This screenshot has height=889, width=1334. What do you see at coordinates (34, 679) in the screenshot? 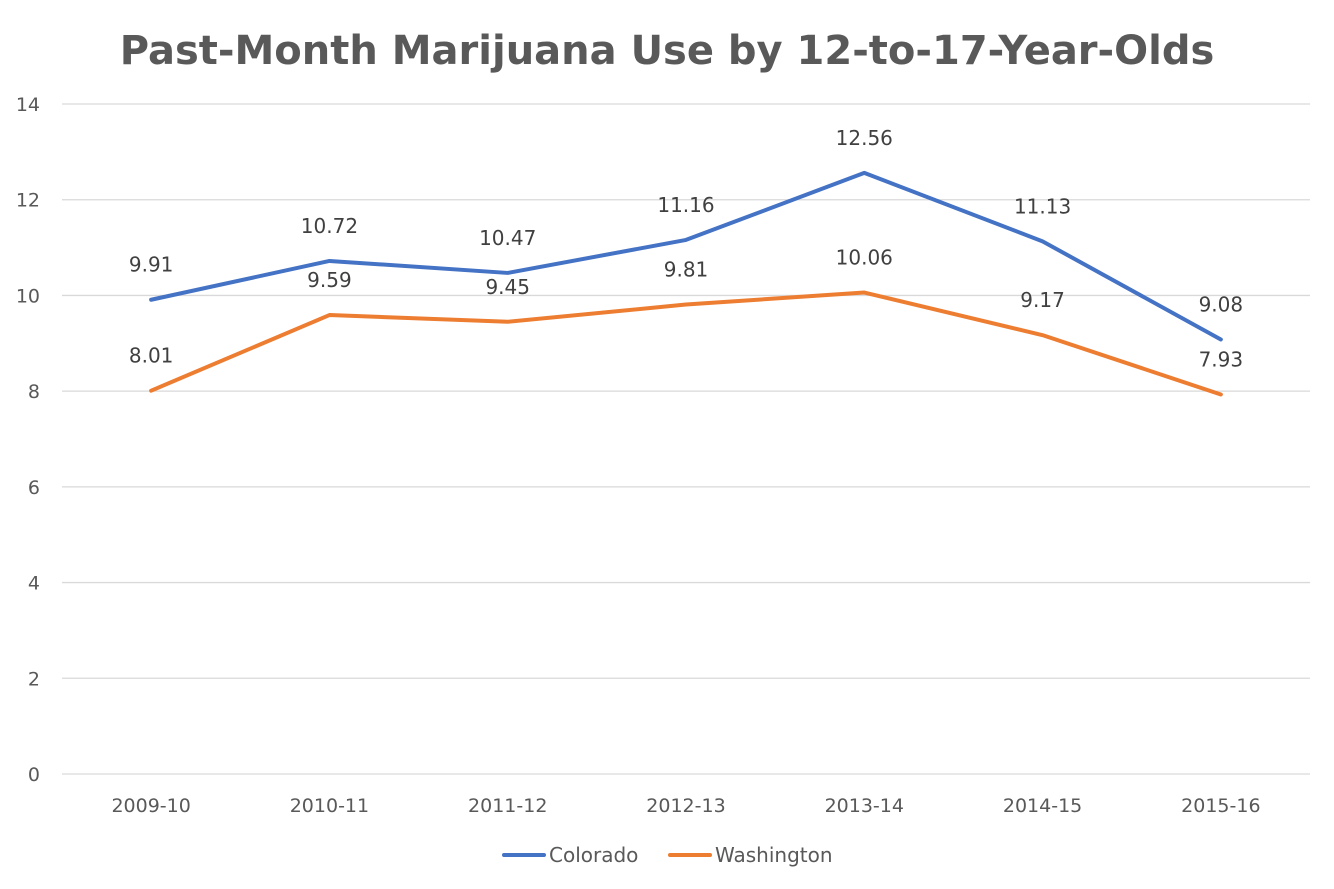
I see `y-tick-label: 2` at bounding box center [34, 679].